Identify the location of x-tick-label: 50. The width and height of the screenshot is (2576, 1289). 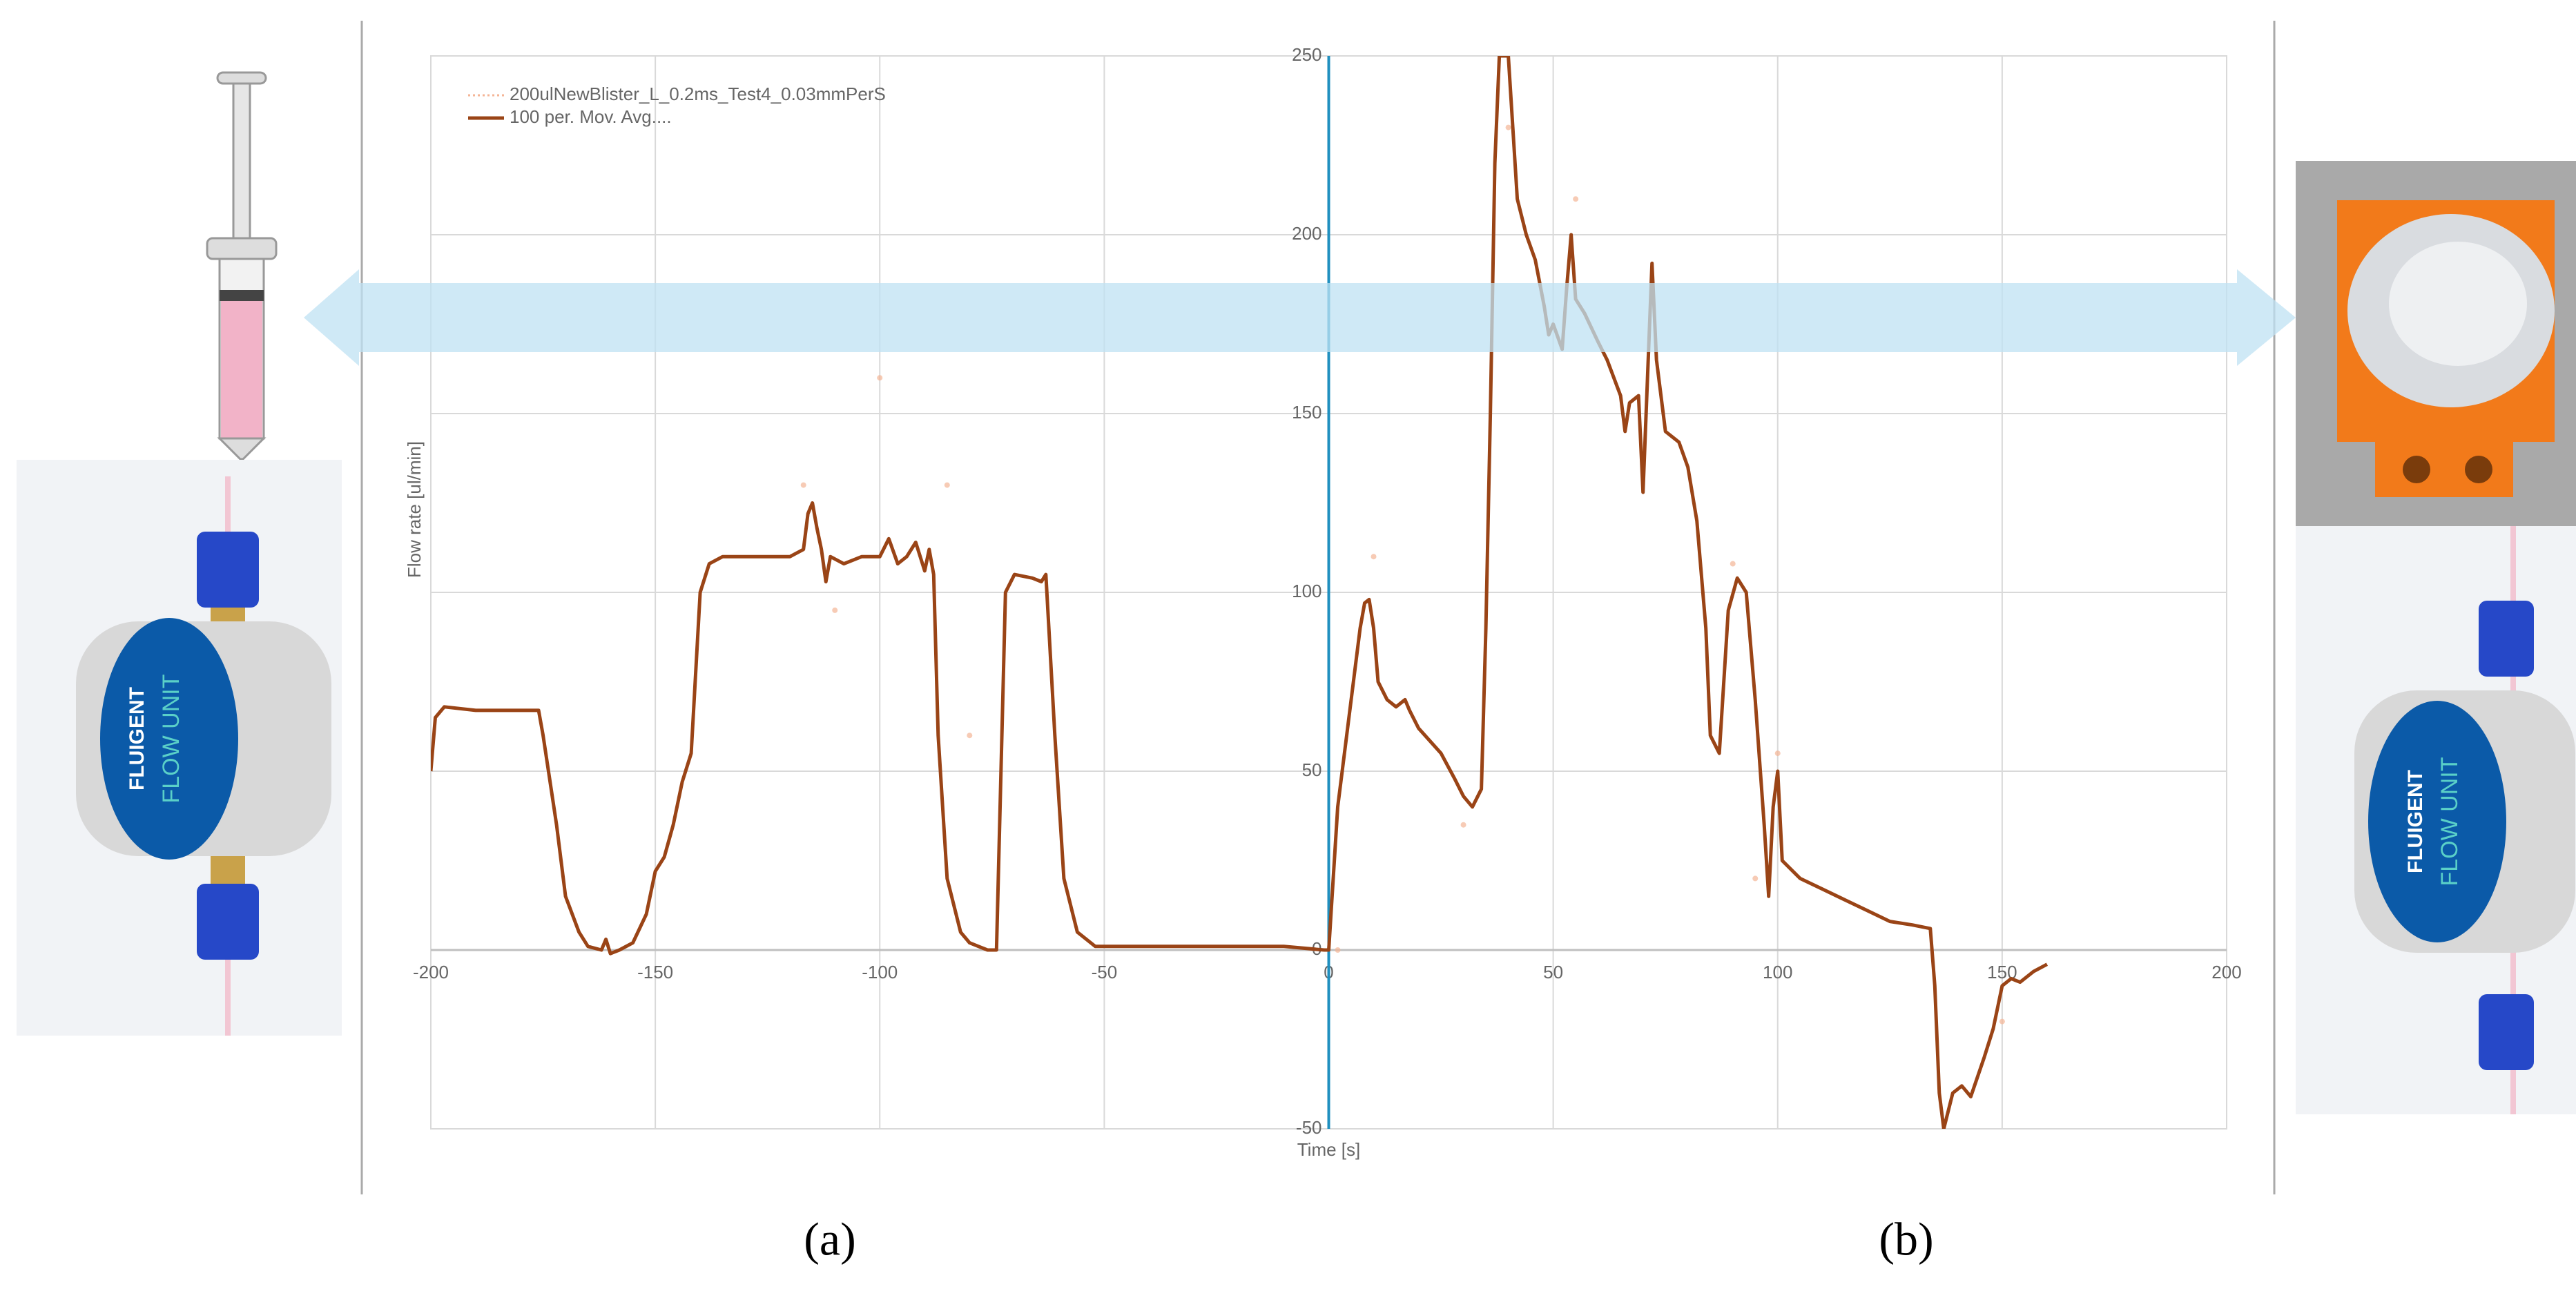
(1553, 972).